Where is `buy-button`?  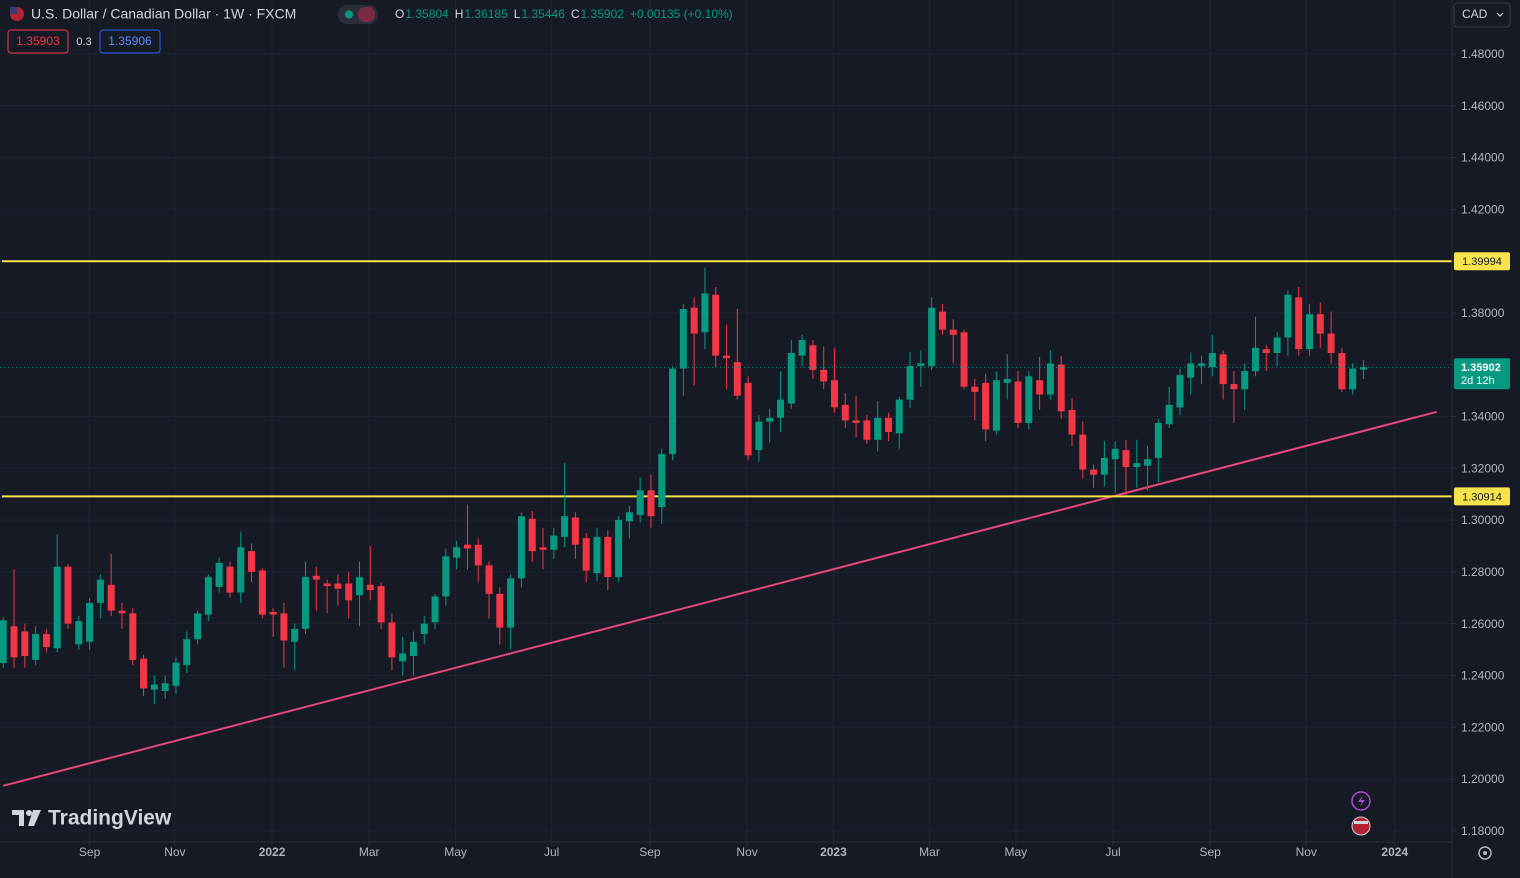
buy-button is located at coordinates (130, 41).